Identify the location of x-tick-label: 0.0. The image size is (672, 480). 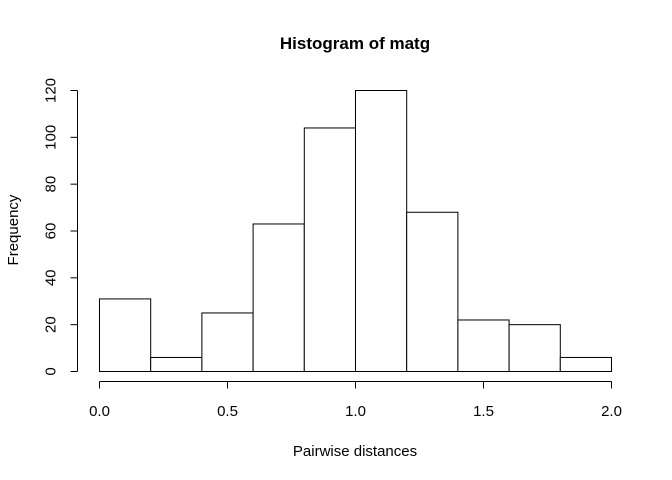
(99, 411).